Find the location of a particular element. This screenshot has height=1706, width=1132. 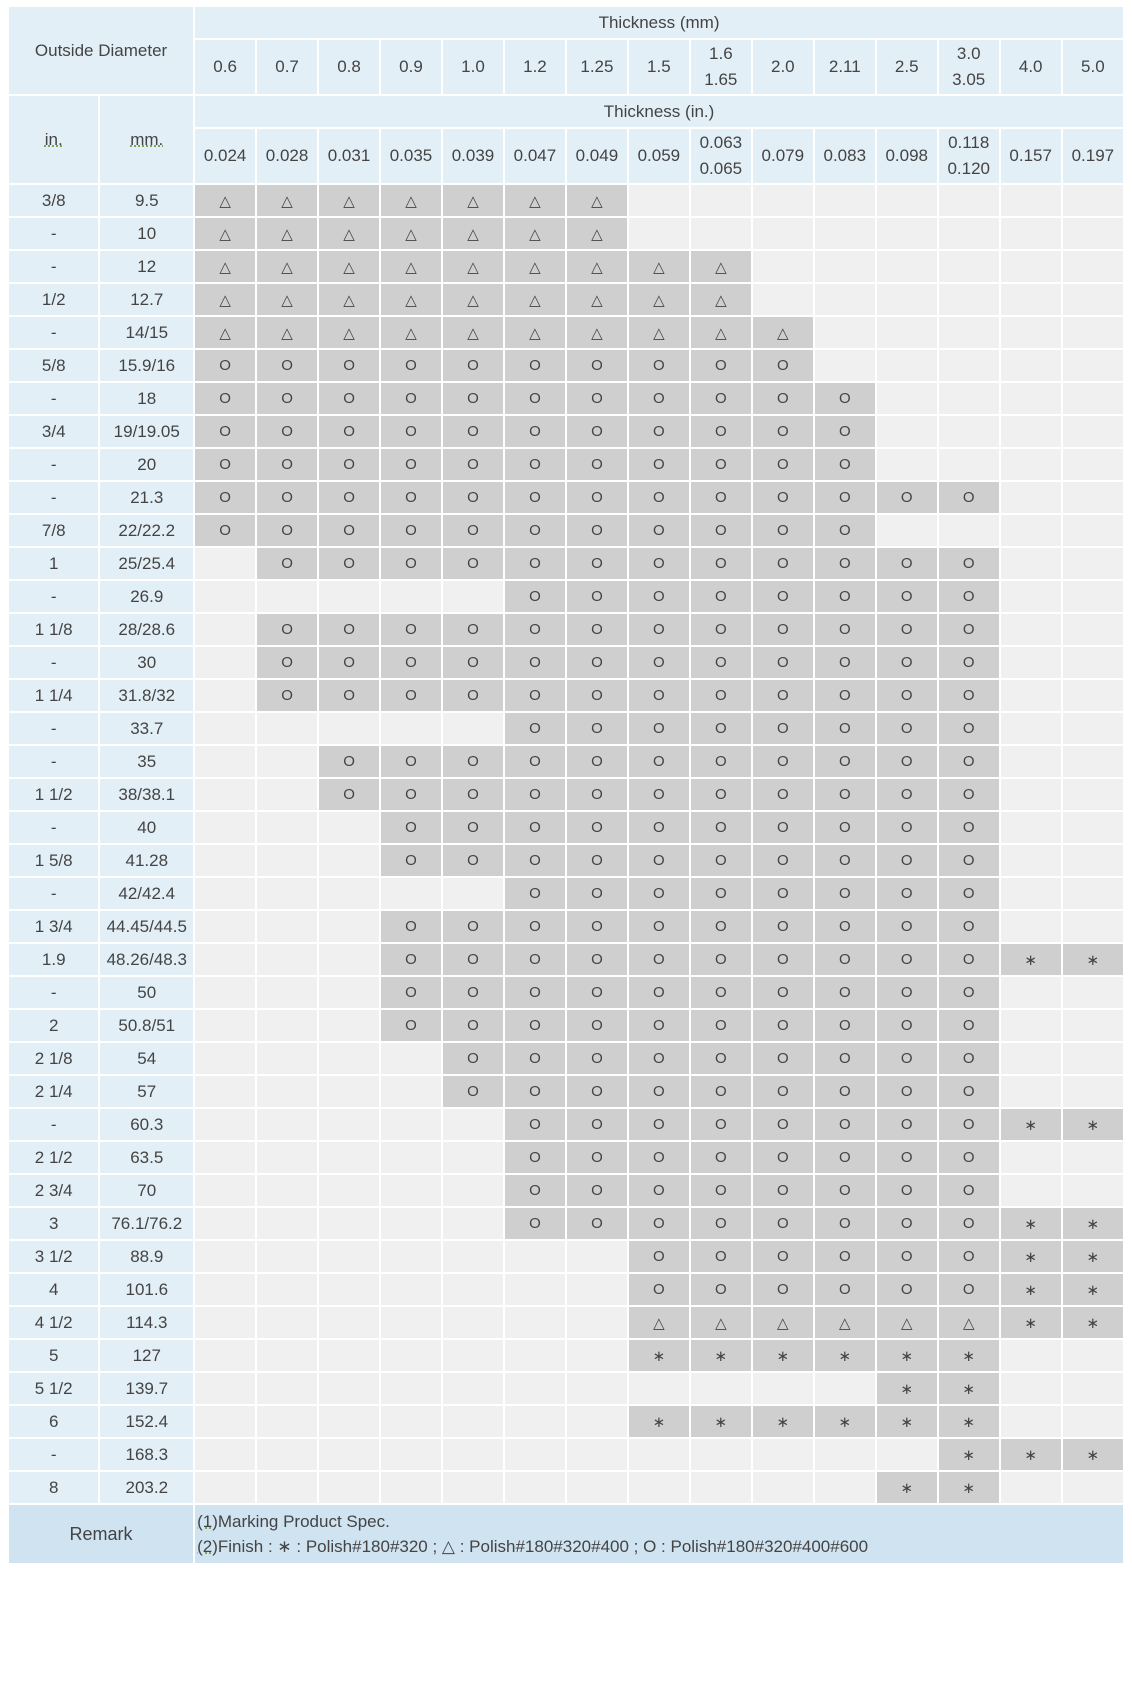

thickness-mm-9: 2.0 is located at coordinates (782, 67).